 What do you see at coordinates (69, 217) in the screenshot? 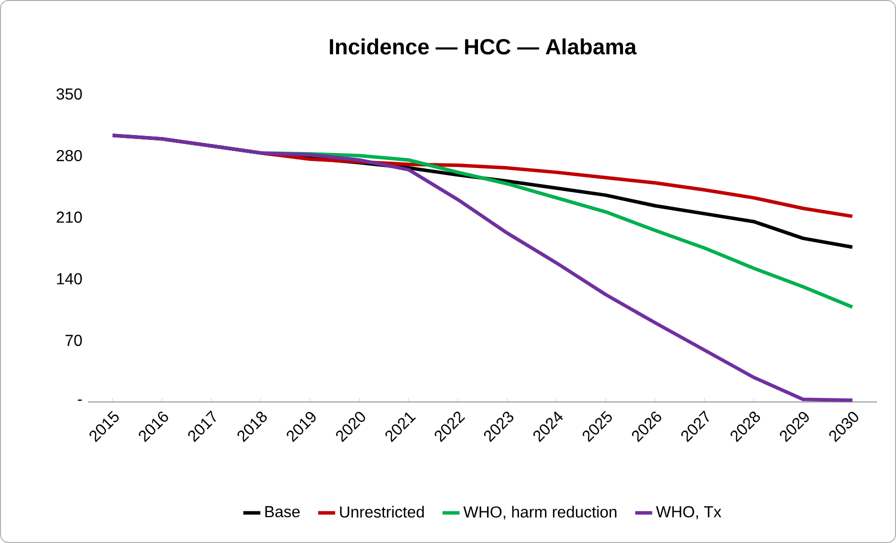
I see `y-tick-label: 210` at bounding box center [69, 217].